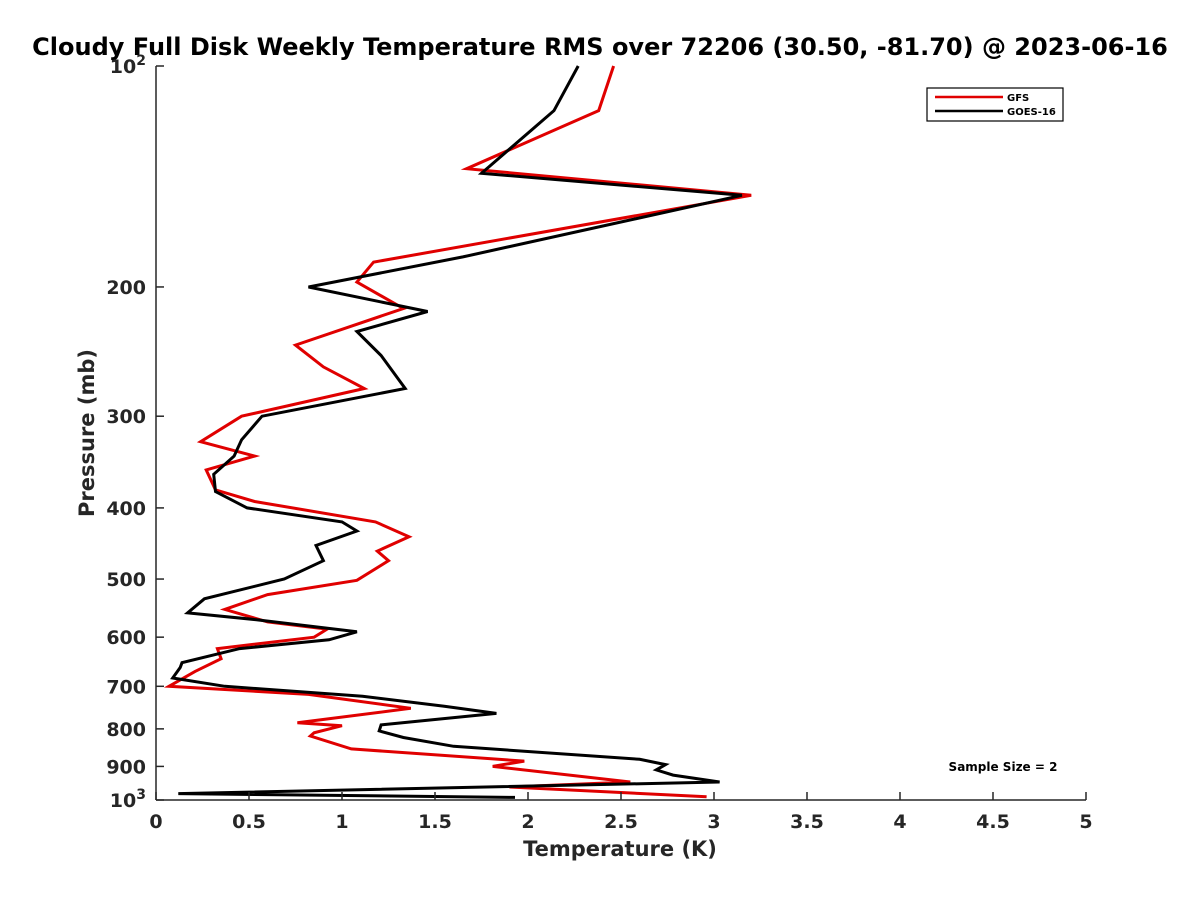 The height and width of the screenshot is (900, 1200). I want to click on legend: GFS GOES-16, so click(995, 104).